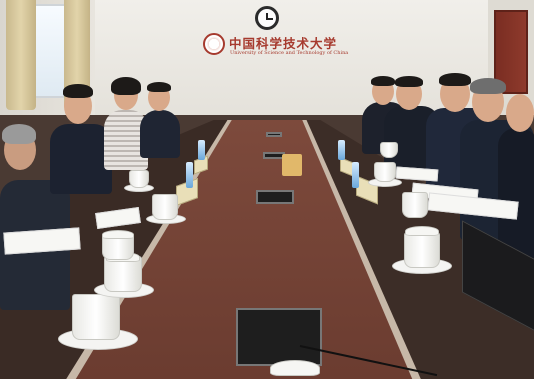 This screenshot has width=534, height=379. Describe the element at coordinates (21, 55) in the screenshot. I see `curtain-left` at that location.